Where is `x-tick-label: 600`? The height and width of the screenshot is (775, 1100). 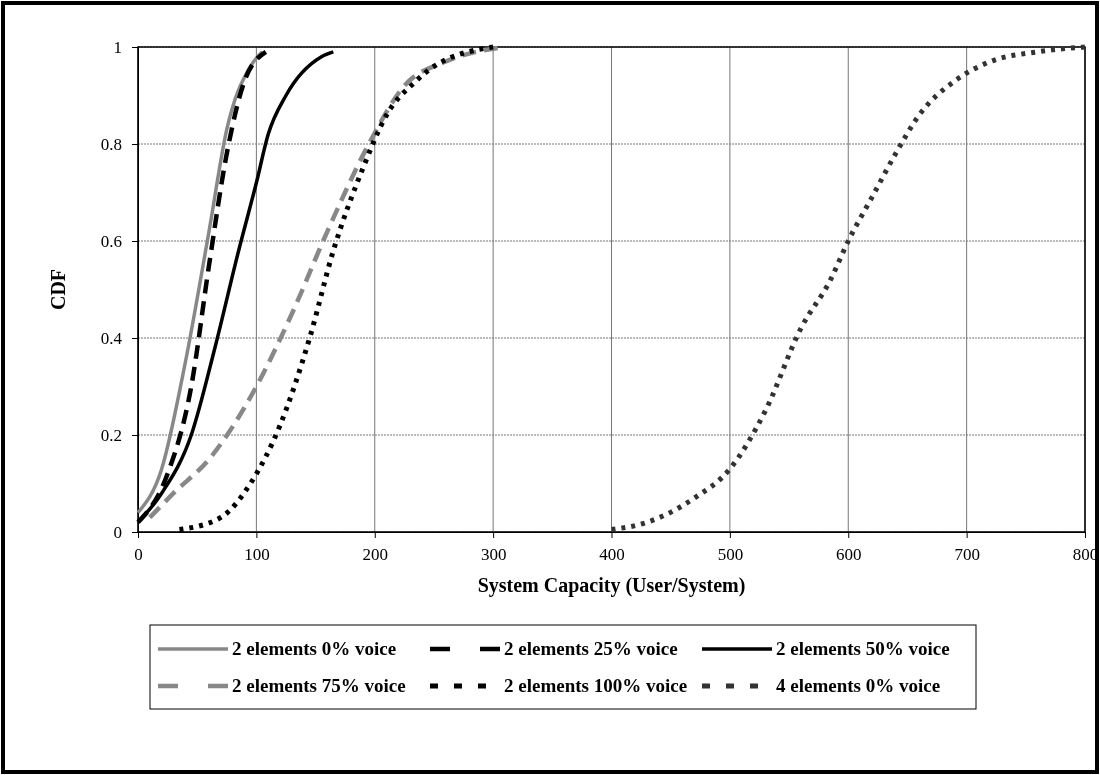 x-tick-label: 600 is located at coordinates (849, 555).